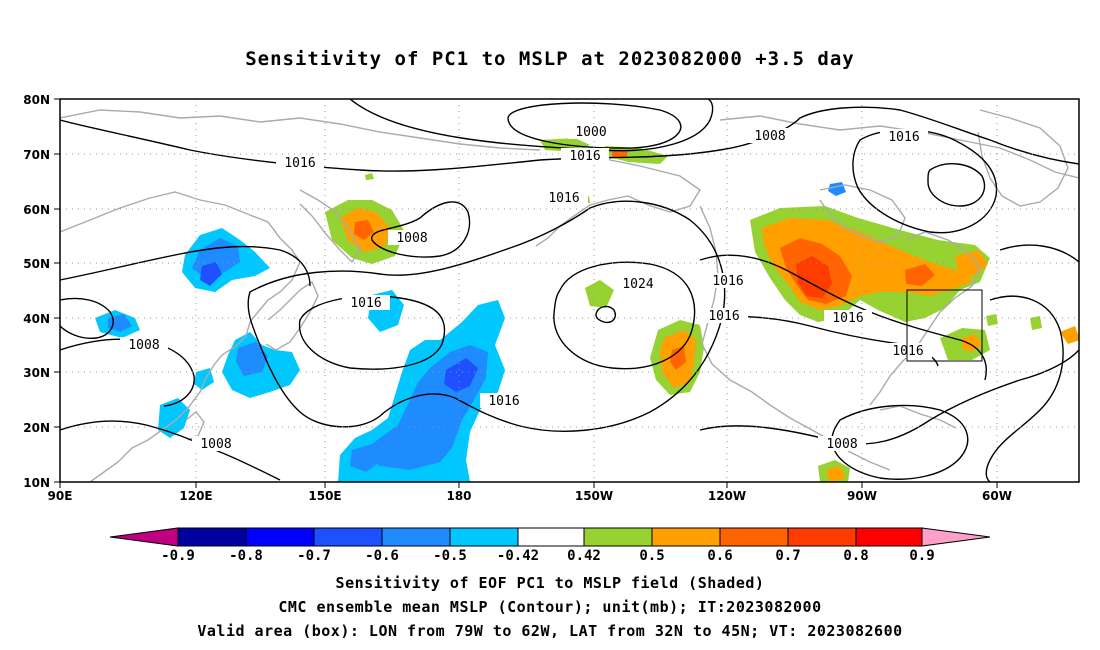 The height and width of the screenshot is (650, 1100). Describe the element at coordinates (862, 496) in the screenshot. I see `lon-label-90w: 90W` at that location.